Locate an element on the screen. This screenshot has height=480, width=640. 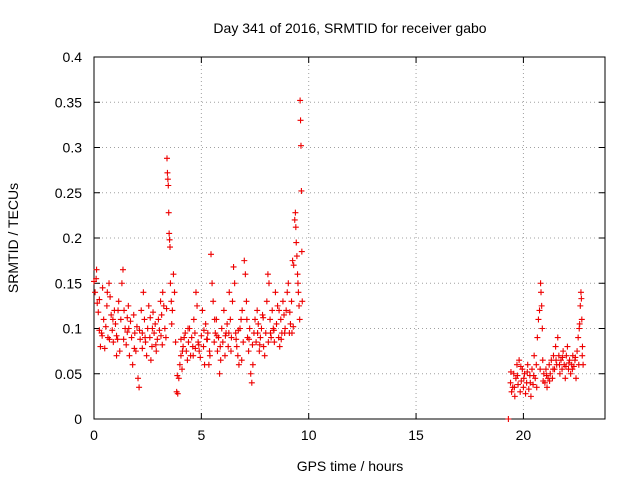
x-tick-label: 0 is located at coordinates (94, 435).